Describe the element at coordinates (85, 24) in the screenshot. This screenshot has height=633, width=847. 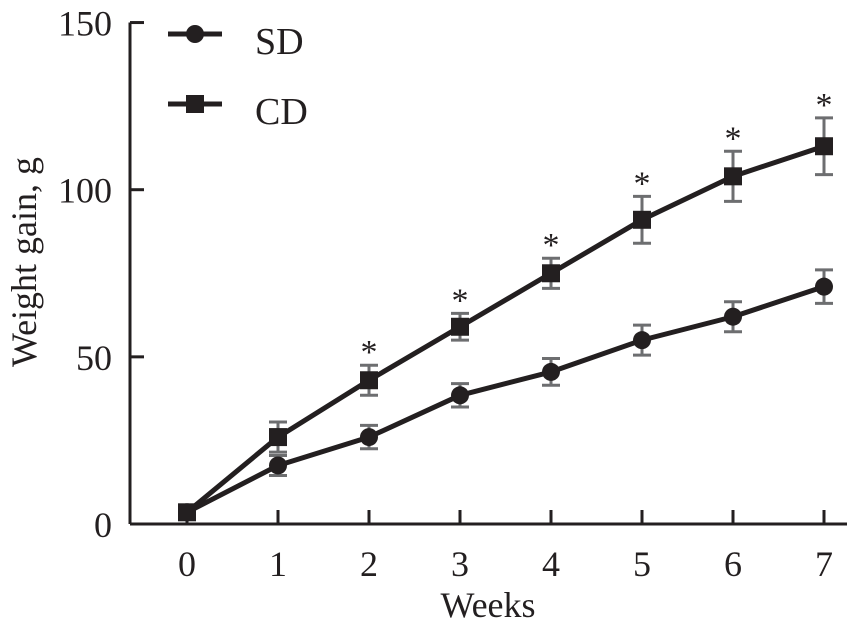
I see `y-tick-label: 150` at that location.